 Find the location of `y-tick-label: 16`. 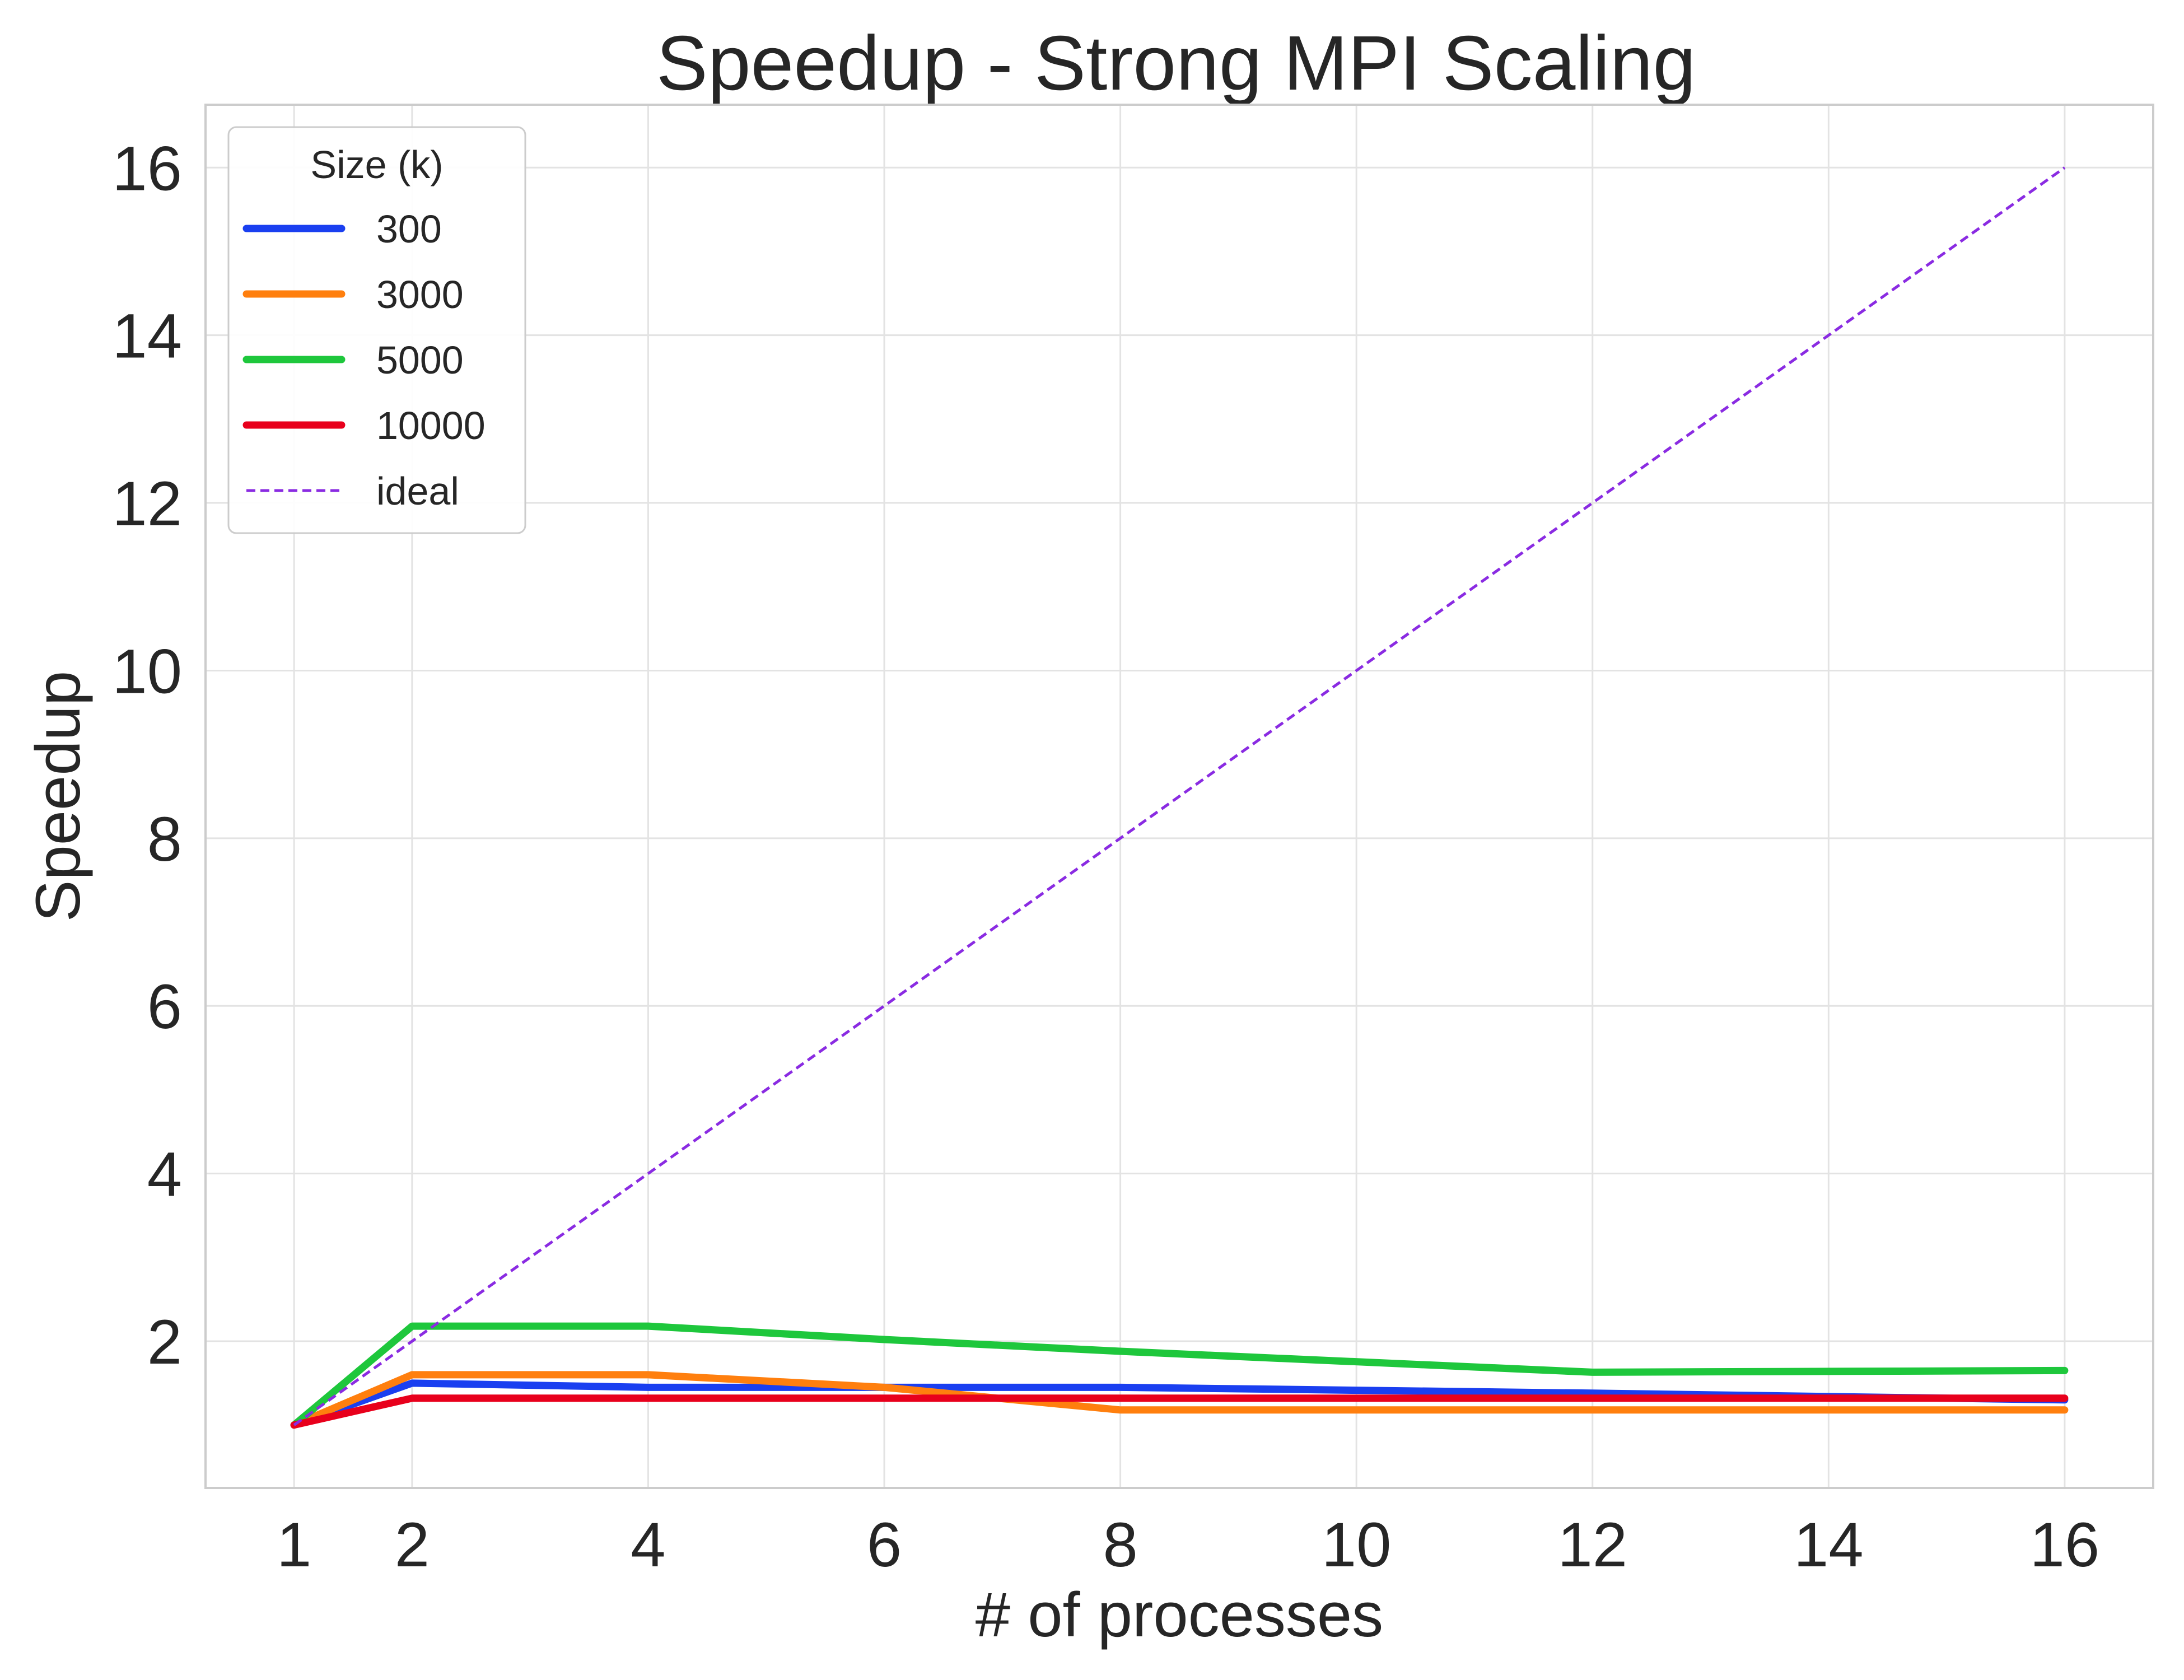

y-tick-label: 16 is located at coordinates (147, 168).